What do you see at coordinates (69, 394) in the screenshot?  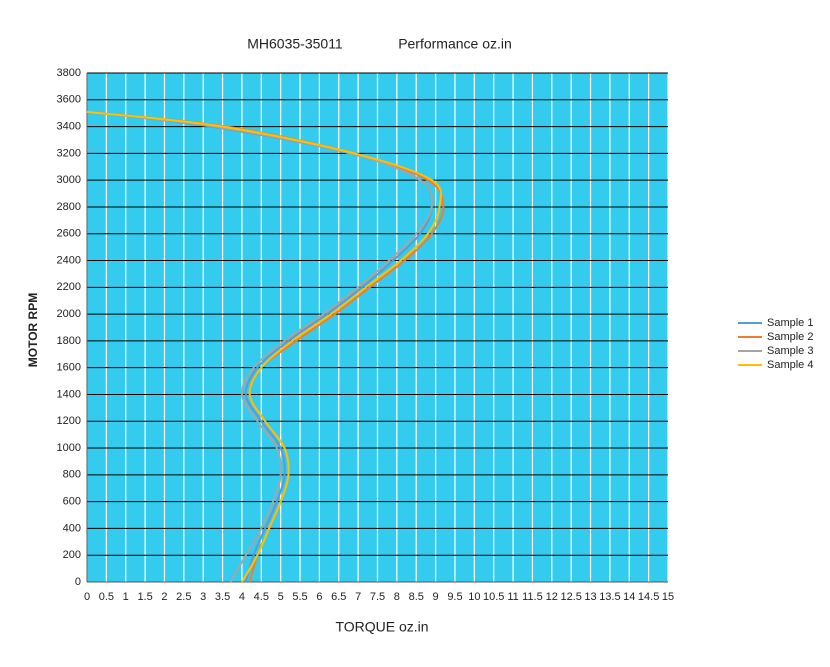 I see `y-tick-label: 1400` at bounding box center [69, 394].